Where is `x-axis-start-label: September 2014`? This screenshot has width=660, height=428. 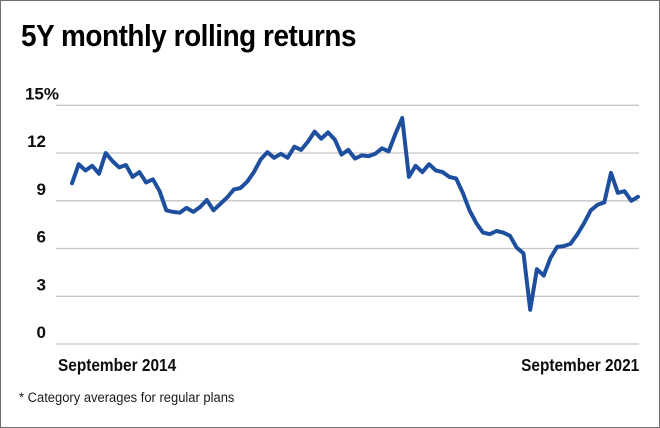
x-axis-start-label: September 2014 is located at coordinates (117, 365).